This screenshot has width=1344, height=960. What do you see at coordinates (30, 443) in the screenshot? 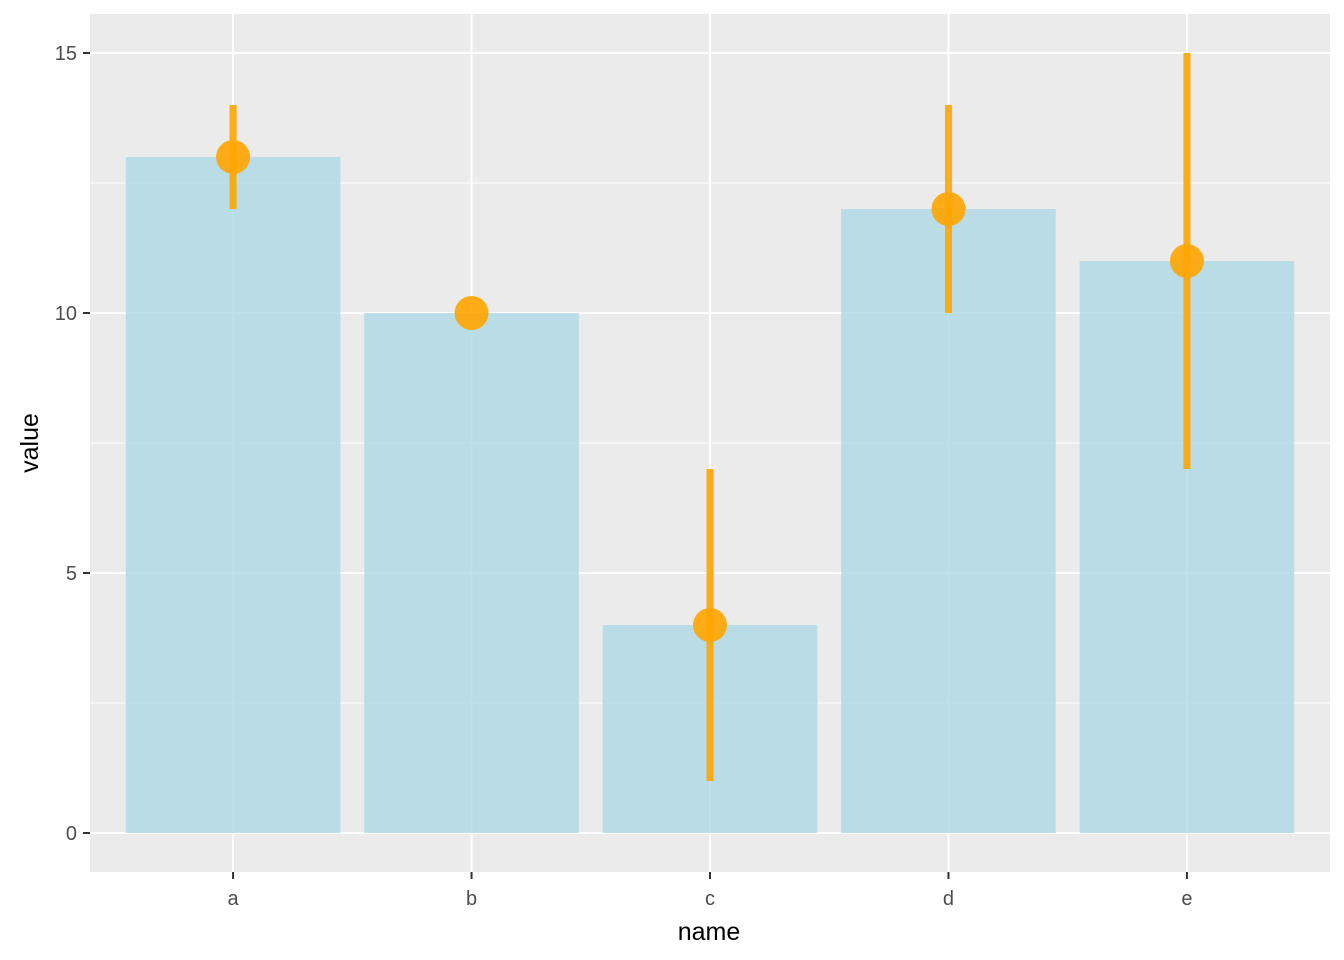
I see `y-axis-title: value` at bounding box center [30, 443].